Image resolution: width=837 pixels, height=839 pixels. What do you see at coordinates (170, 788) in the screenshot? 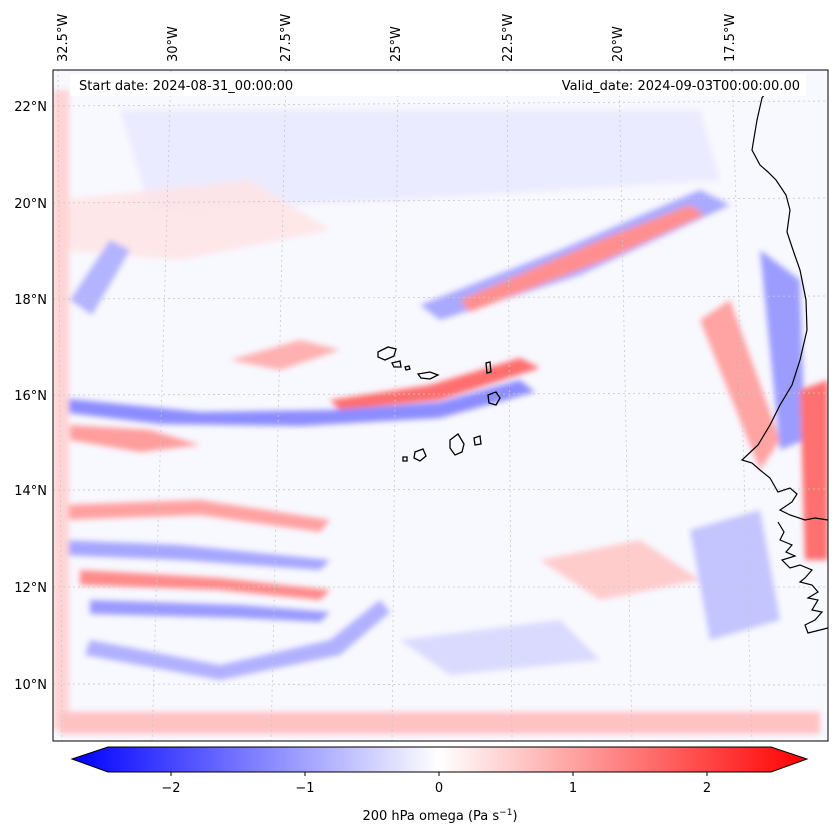
I see `colorbar-tick-label: −2` at bounding box center [170, 788].